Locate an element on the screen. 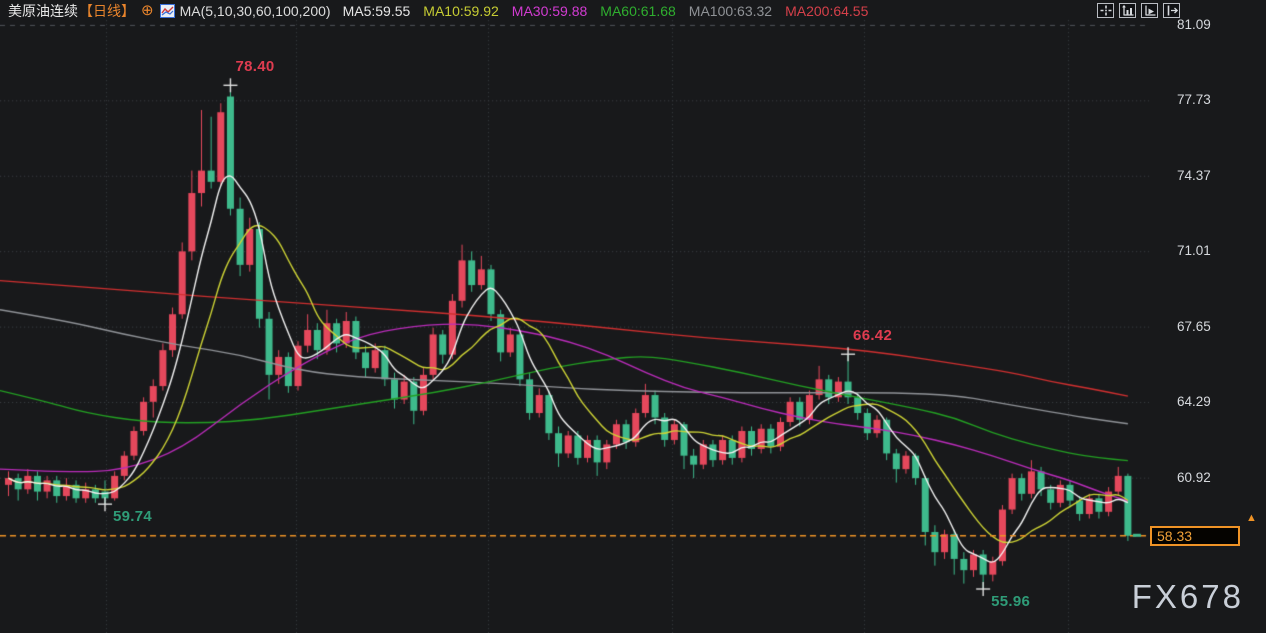 The width and height of the screenshot is (1266, 633). symbol-name: 美原油连续 is located at coordinates (43, 11).